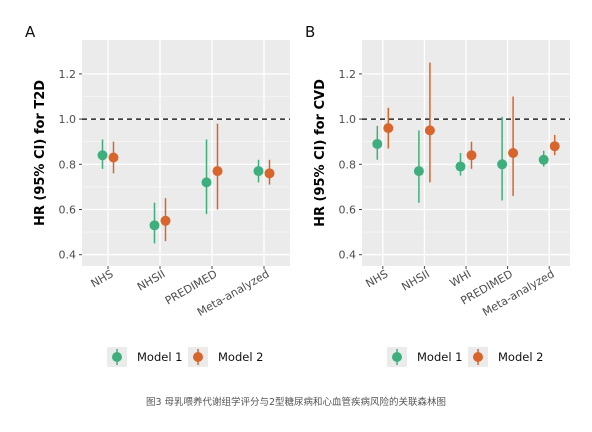  What do you see at coordinates (320, 153) in the screenshot?
I see `y-axis-title: HR (95% CI) for CVD` at bounding box center [320, 153].